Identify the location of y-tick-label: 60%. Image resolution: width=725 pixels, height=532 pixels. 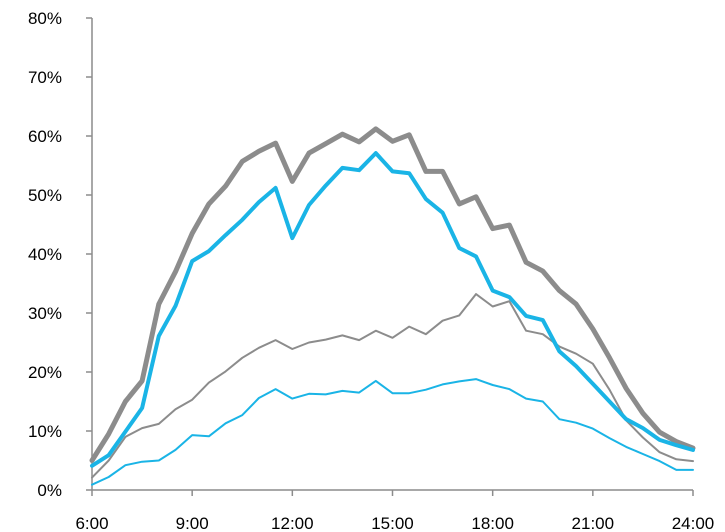
(45, 136).